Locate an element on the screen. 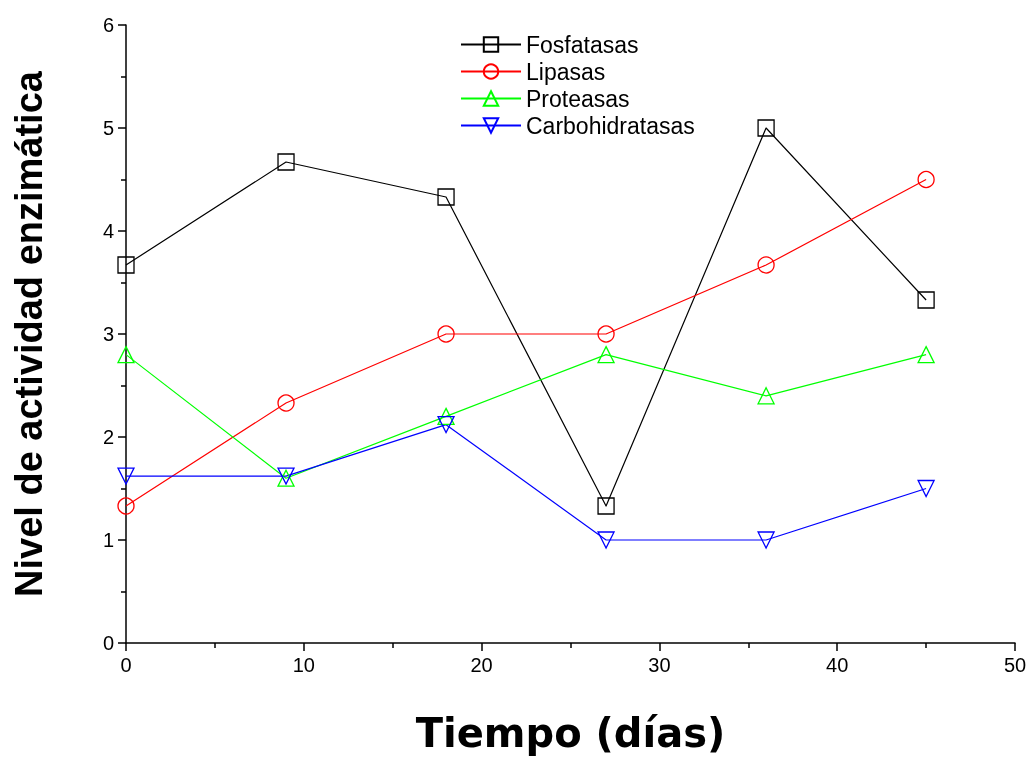 The height and width of the screenshot is (758, 1034). x-tick-label: 0 is located at coordinates (126, 665).